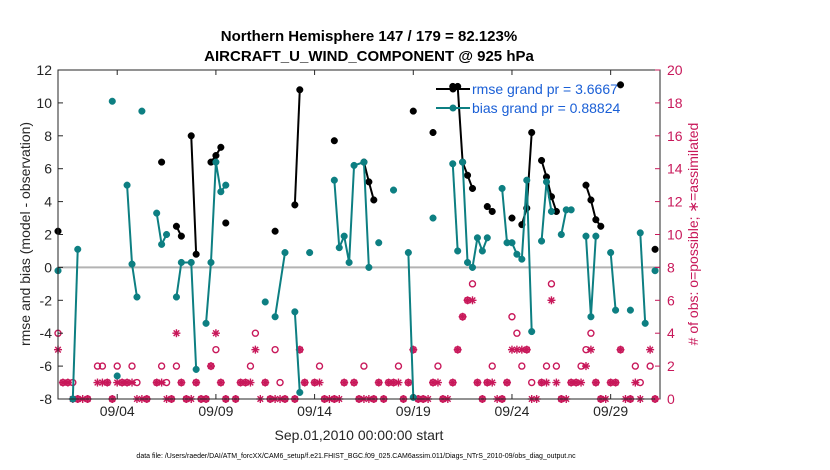 The width and height of the screenshot is (830, 470). What do you see at coordinates (369, 36) in the screenshot?
I see `chart-title: Northern Hemisphere 147 / 179 = 82.123%` at bounding box center [369, 36].